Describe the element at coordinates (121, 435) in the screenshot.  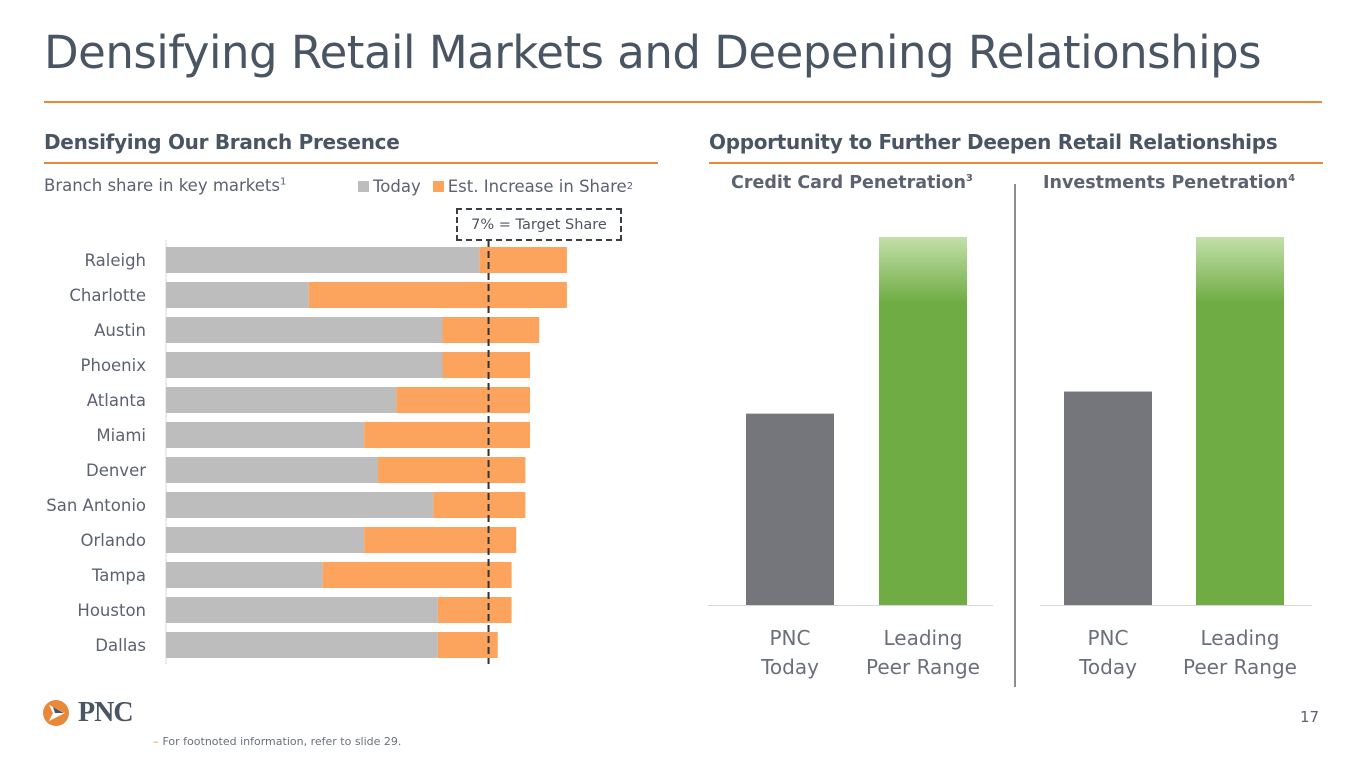
I see `category-label-miami: Miami` at that location.